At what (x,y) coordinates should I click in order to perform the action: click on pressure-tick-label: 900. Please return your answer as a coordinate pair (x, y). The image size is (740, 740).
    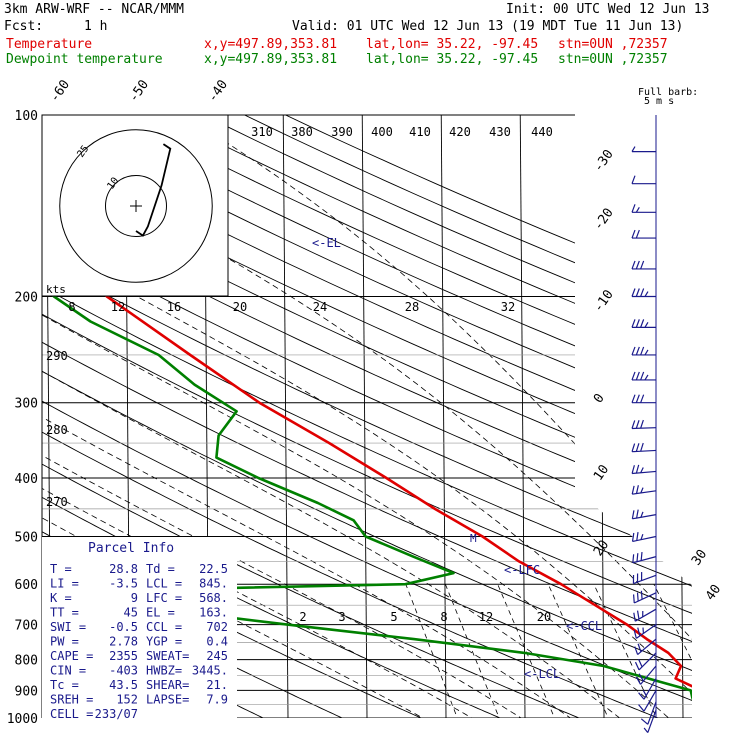
    Looking at the image, I should click on (26, 691).